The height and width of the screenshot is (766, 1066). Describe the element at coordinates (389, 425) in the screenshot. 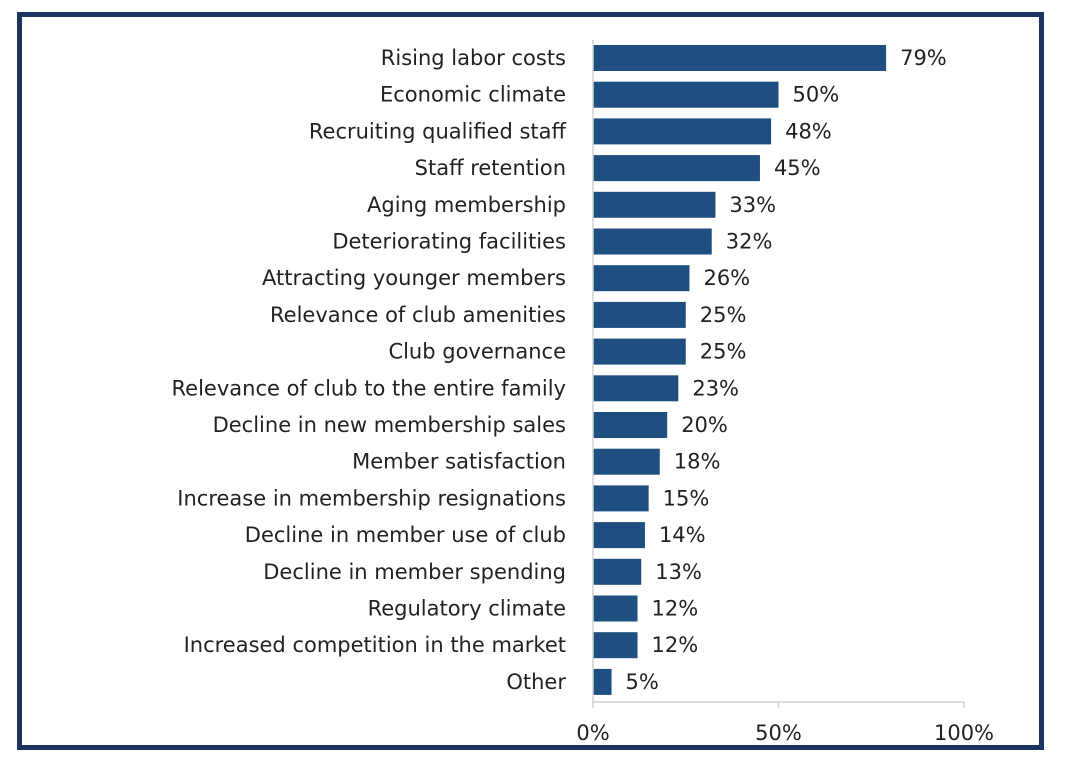

I see `category-label: Decline in new membership sales` at that location.